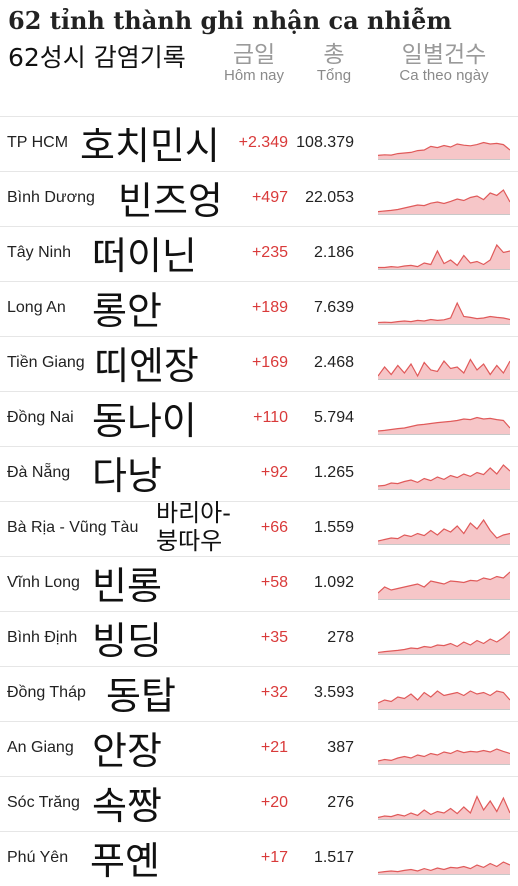 This screenshot has height=886, width=518. I want to click on province-name-korean: 동탑, so click(141, 696).